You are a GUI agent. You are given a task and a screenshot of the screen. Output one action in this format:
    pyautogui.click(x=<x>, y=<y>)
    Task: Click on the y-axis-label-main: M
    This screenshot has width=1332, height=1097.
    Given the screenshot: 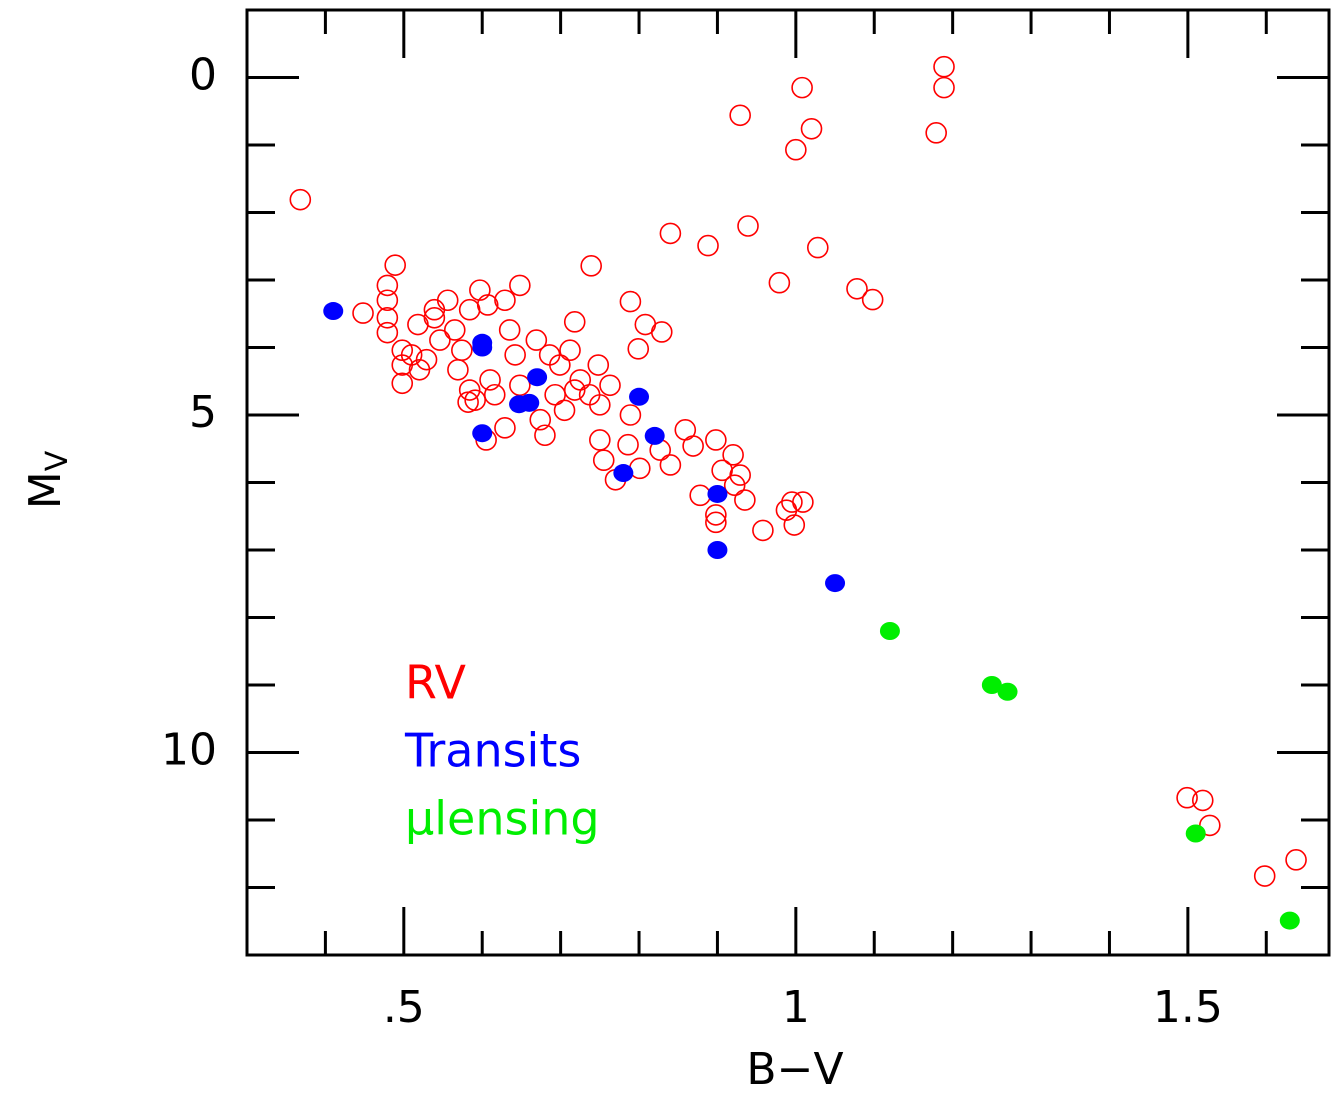 What is the action you would take?
    pyautogui.click(x=45, y=490)
    